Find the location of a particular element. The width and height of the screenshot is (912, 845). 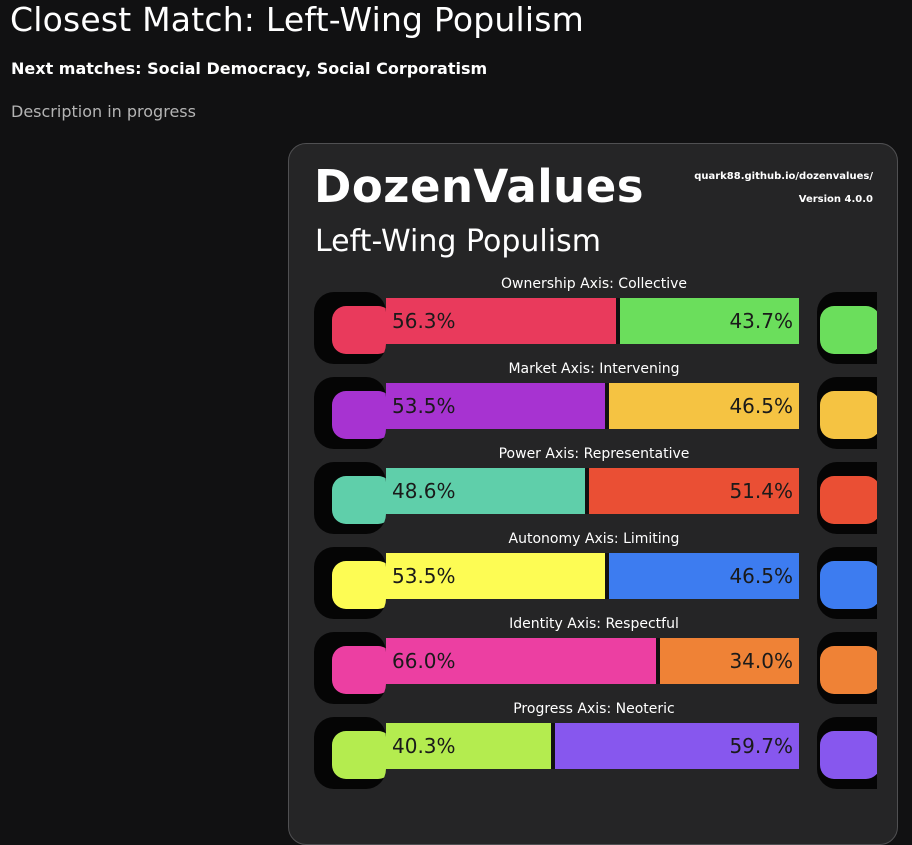

identity-respectful-icon is located at coordinates (350, 668).